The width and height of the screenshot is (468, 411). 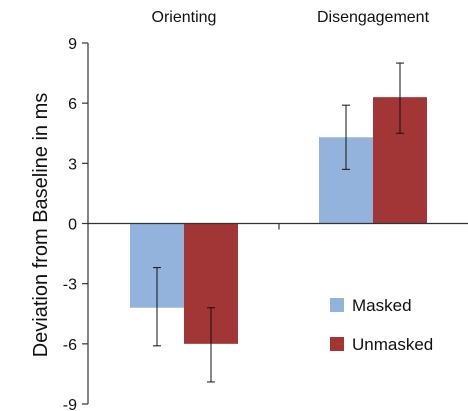 What do you see at coordinates (72, 225) in the screenshot?
I see `y-tick-label: 0` at bounding box center [72, 225].